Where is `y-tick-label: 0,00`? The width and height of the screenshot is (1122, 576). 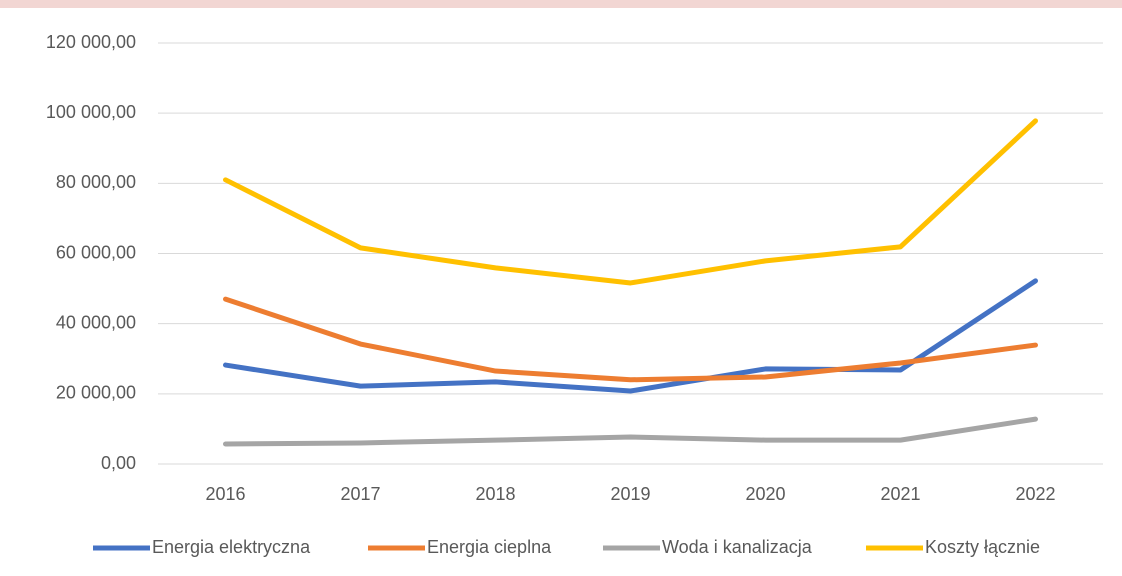 y-tick-label: 0,00 is located at coordinates (118, 463).